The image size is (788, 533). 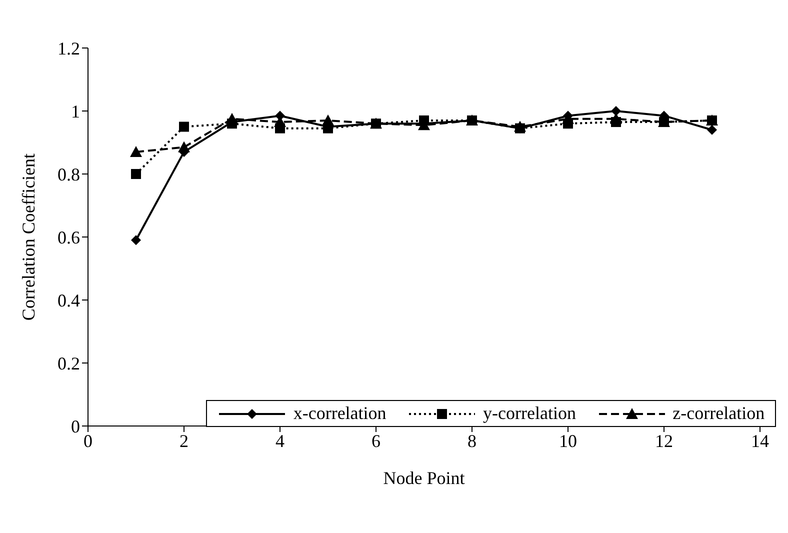 What do you see at coordinates (69, 300) in the screenshot?
I see `y-tick-label: 0.4` at bounding box center [69, 300].